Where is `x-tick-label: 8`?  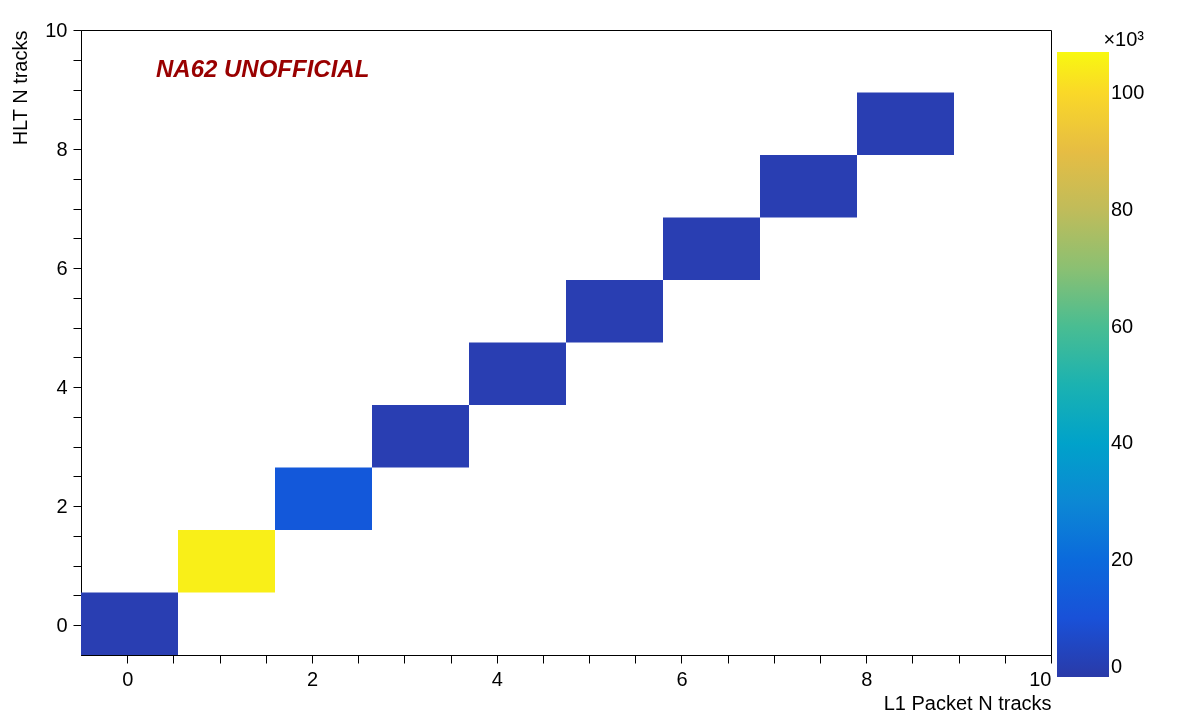 x-tick-label: 8 is located at coordinates (867, 678).